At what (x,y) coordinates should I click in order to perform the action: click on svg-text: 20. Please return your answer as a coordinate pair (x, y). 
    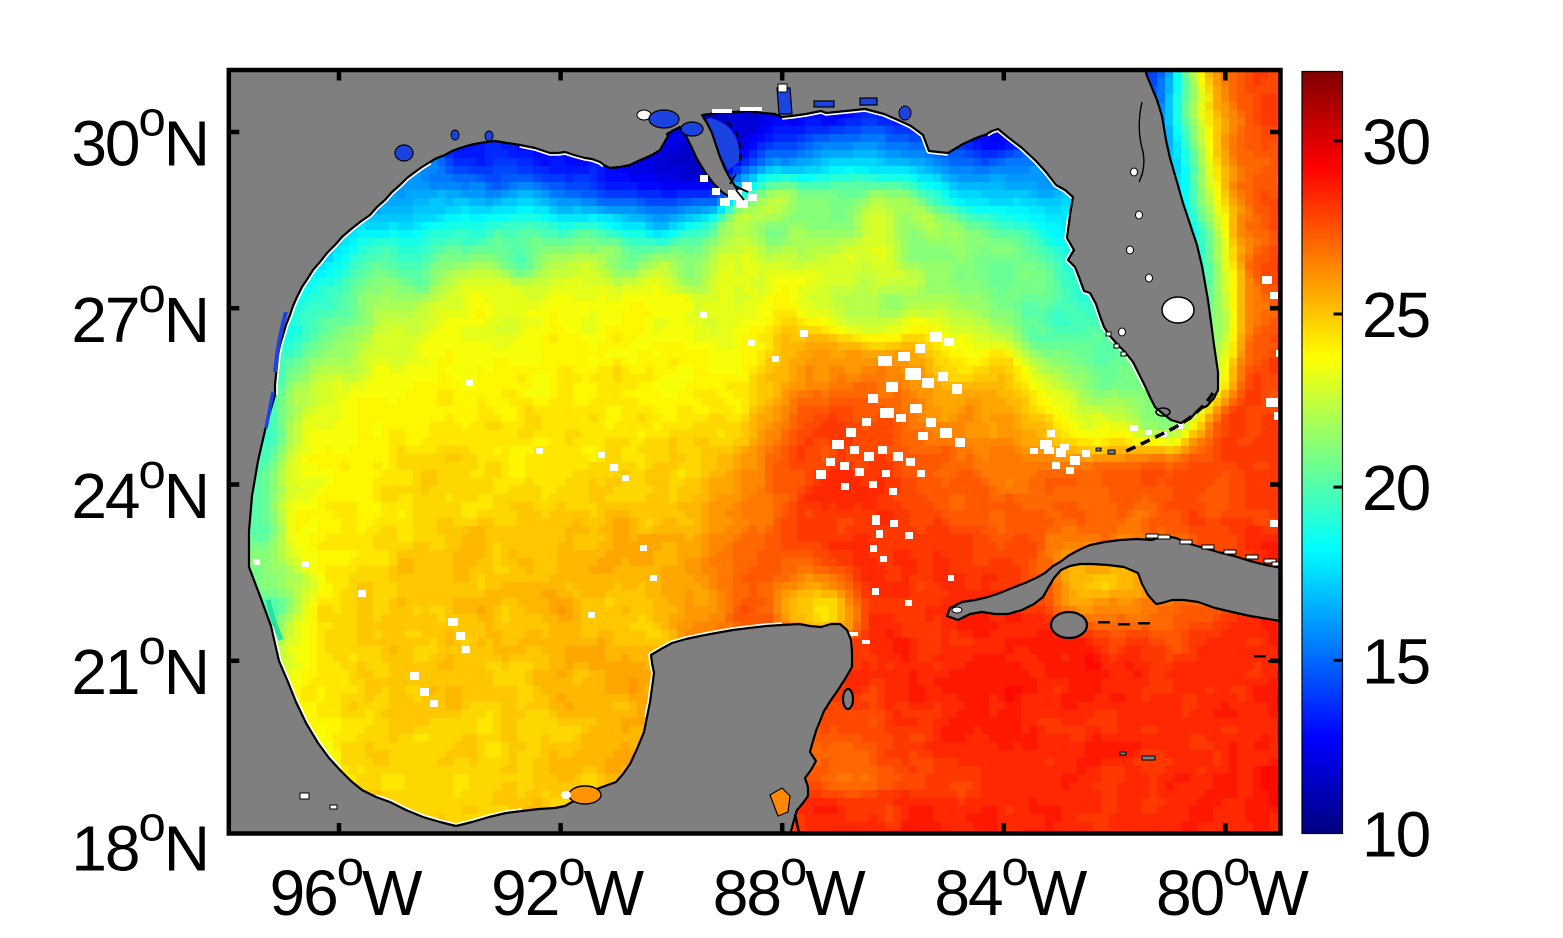
    Looking at the image, I should click on (1396, 488).